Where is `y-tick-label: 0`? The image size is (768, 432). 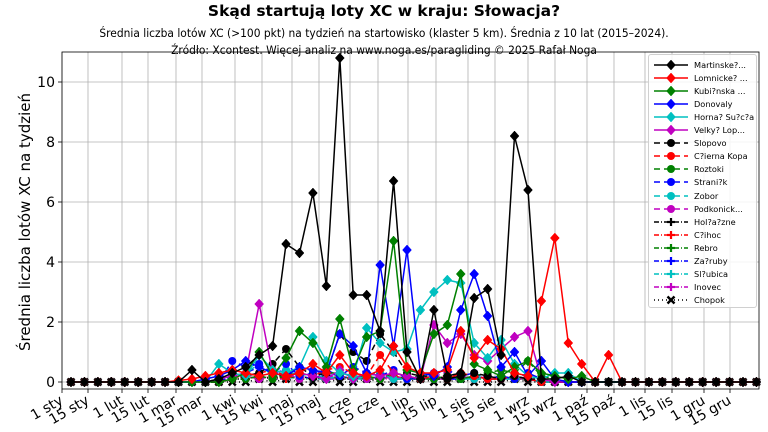
y-tick-label: 0 is located at coordinates (50, 383).